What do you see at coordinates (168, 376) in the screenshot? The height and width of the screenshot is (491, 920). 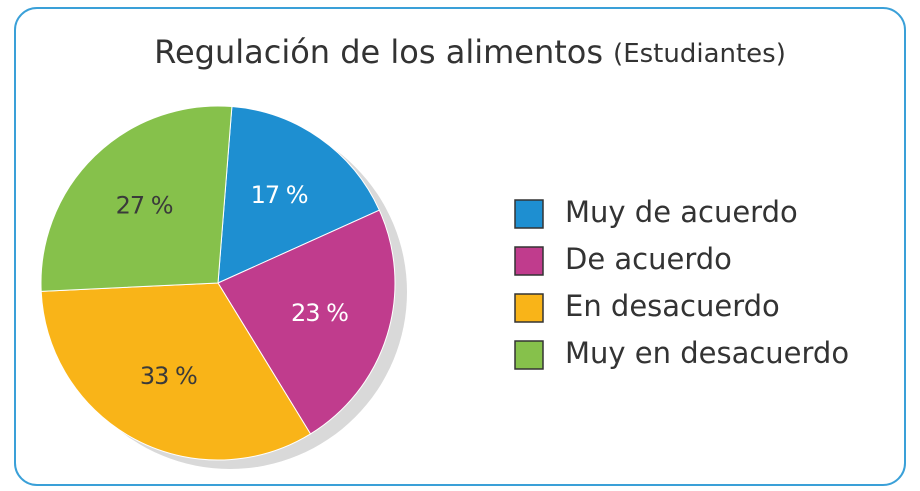 I see `slice-label: 33 %` at bounding box center [168, 376].